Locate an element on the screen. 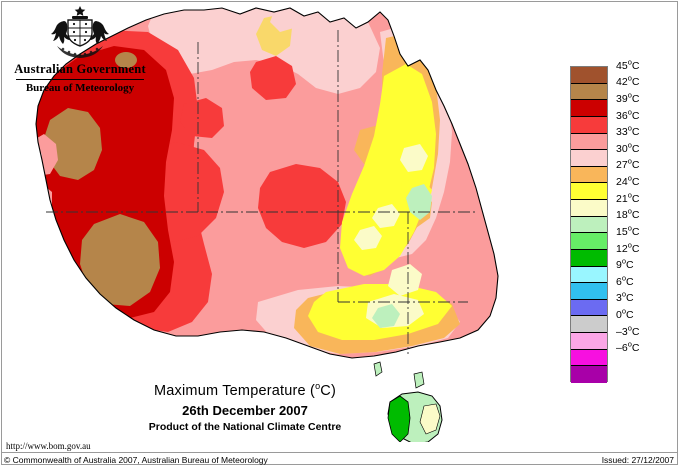  legend-label: 9oC is located at coordinates (625, 264).